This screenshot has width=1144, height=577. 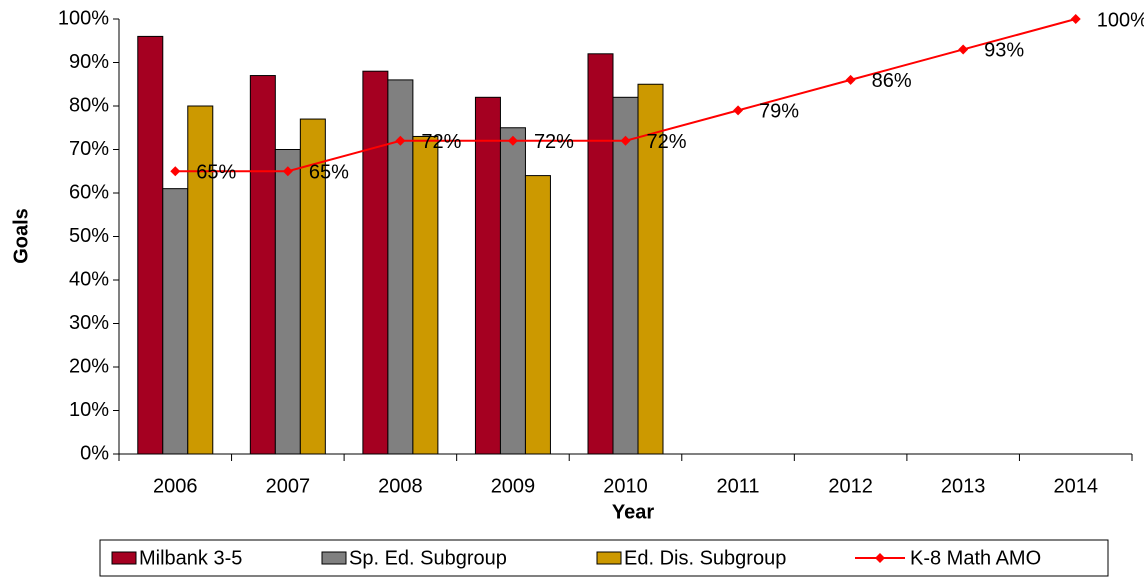 What do you see at coordinates (428, 558) in the screenshot?
I see `legend-label: Sp. Ed. Subgroup` at bounding box center [428, 558].